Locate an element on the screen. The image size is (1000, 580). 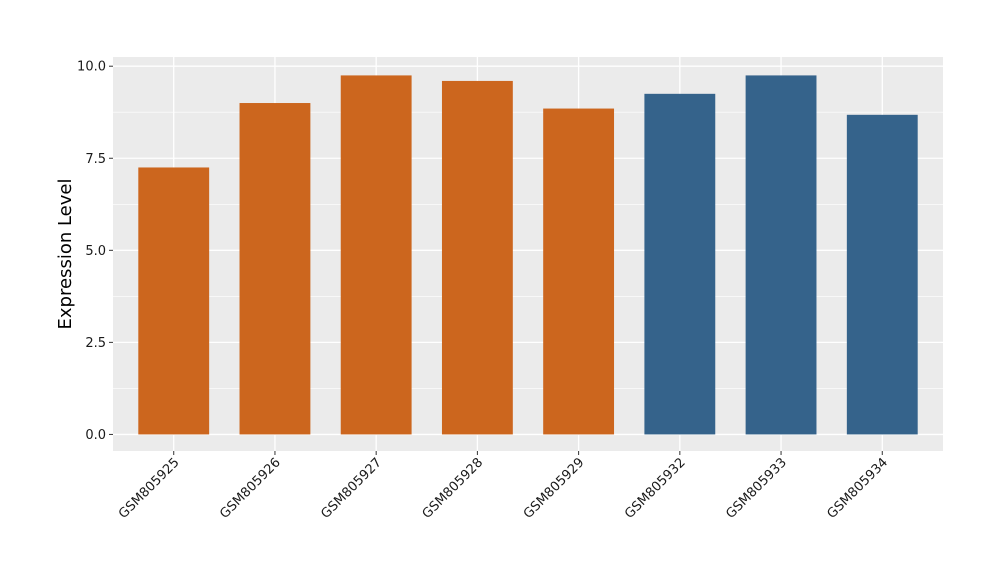
x-tick-label: GSM805929 is located at coordinates (554, 488).